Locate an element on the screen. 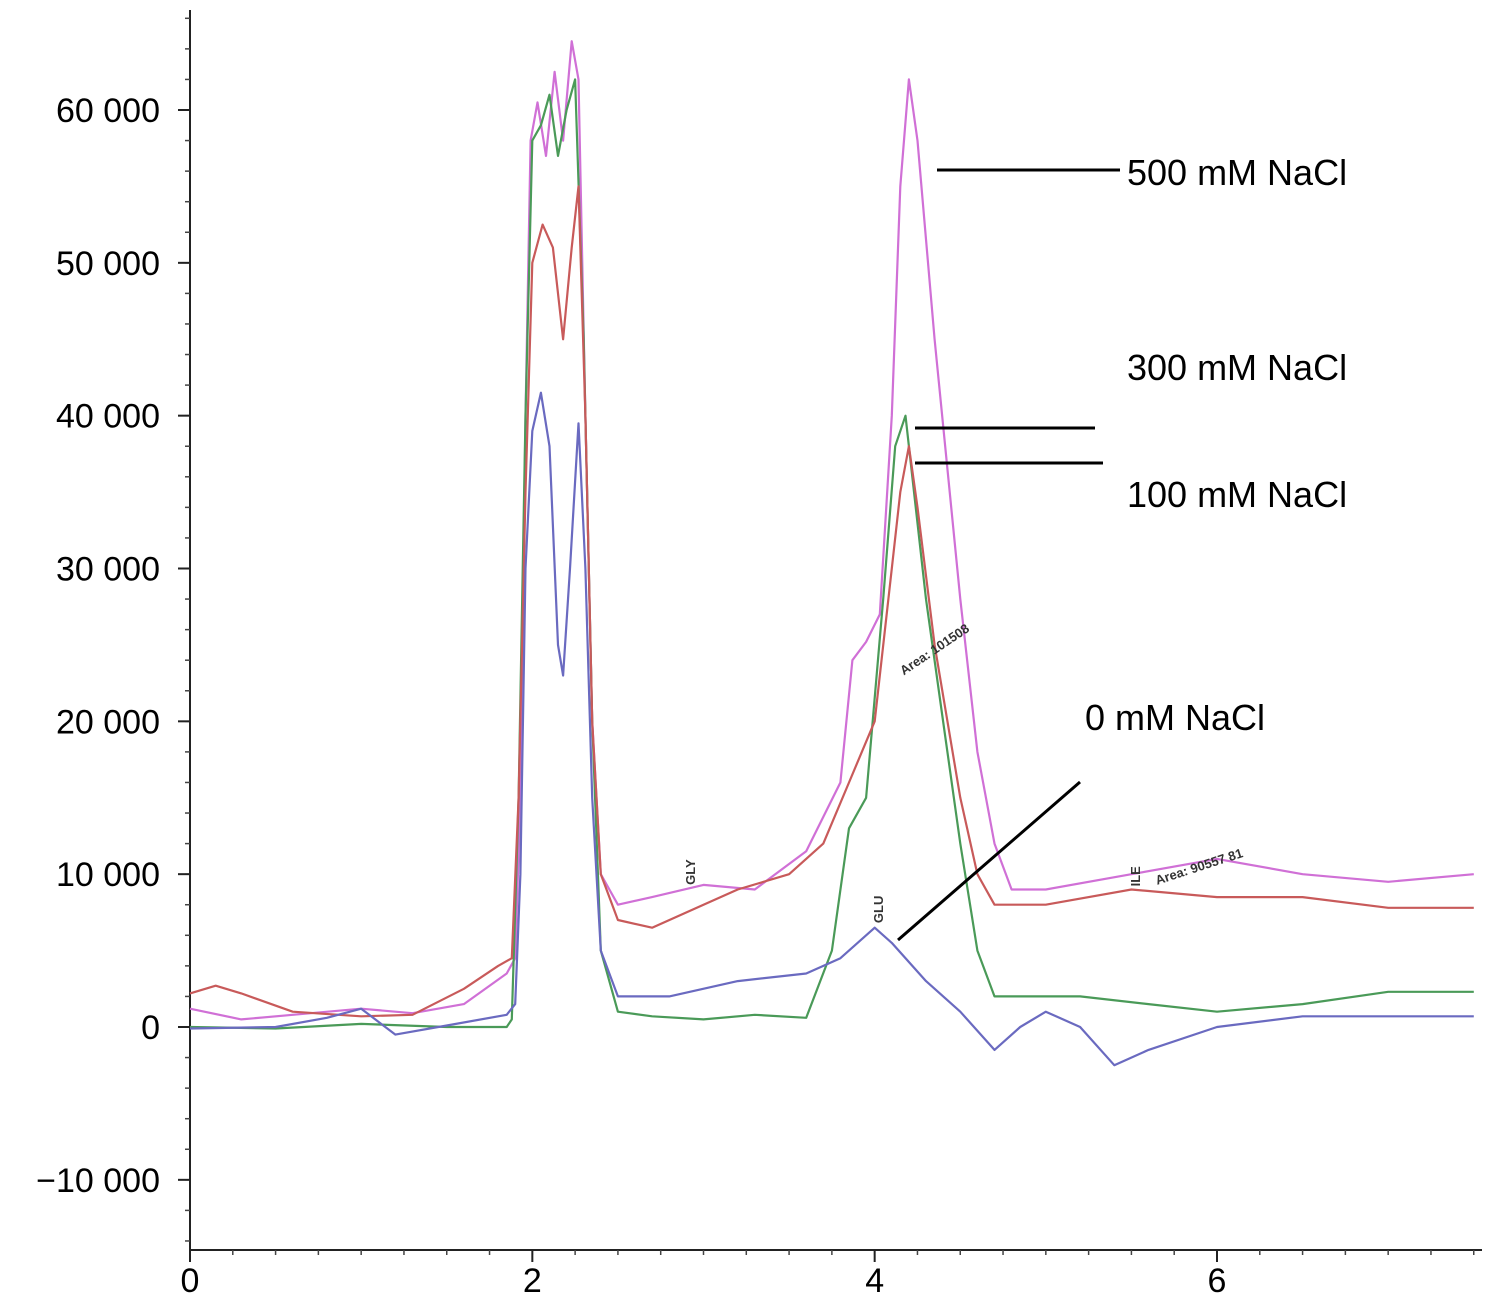 The width and height of the screenshot is (1493, 1304). series-annotation-100-mm-nacl: 100 mM NaCl is located at coordinates (1237, 494).